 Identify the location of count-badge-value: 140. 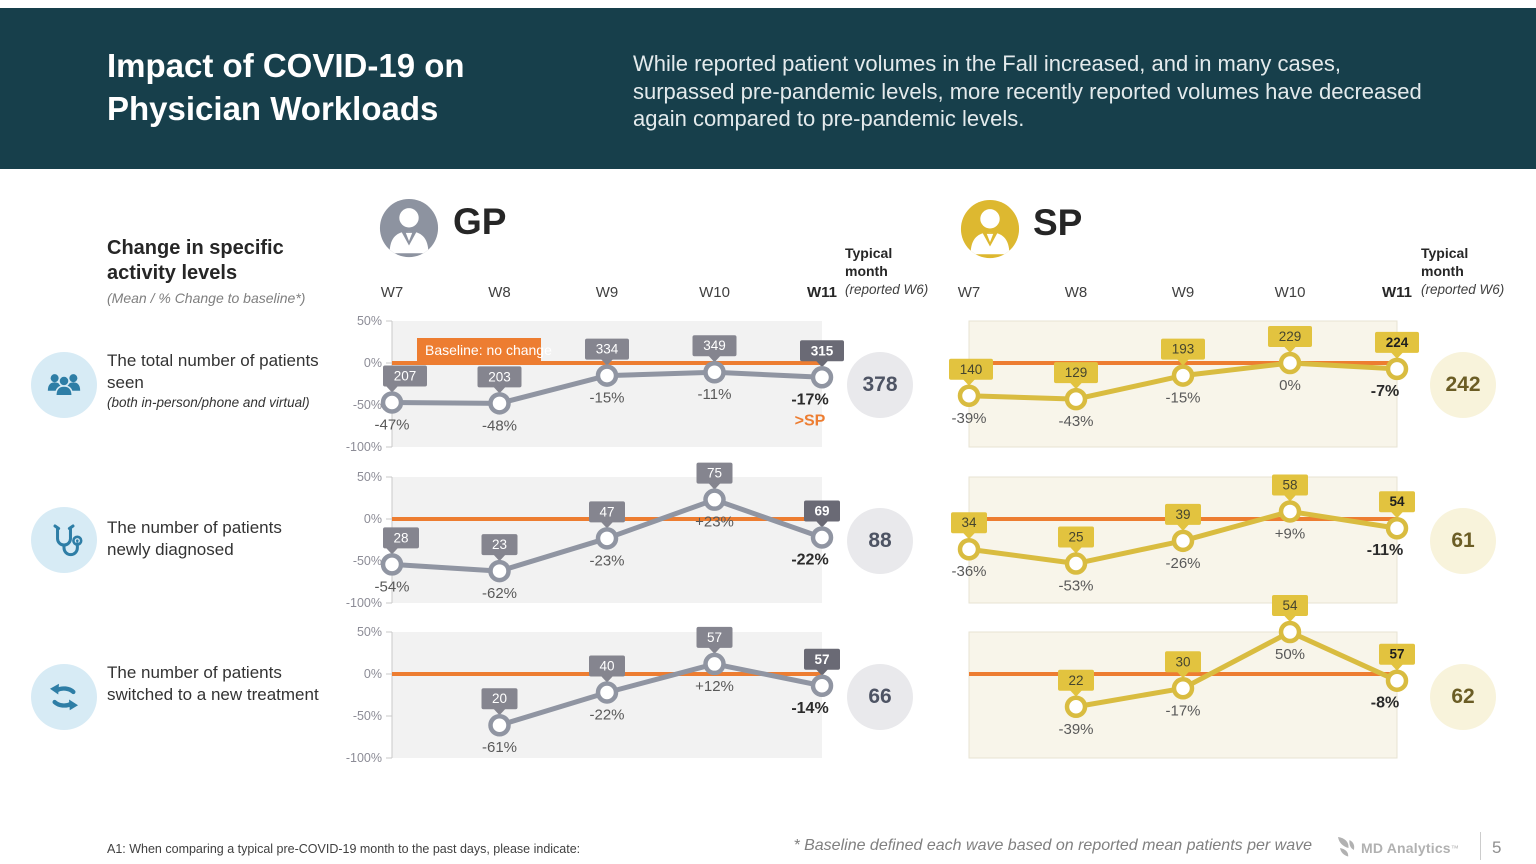
(971, 369).